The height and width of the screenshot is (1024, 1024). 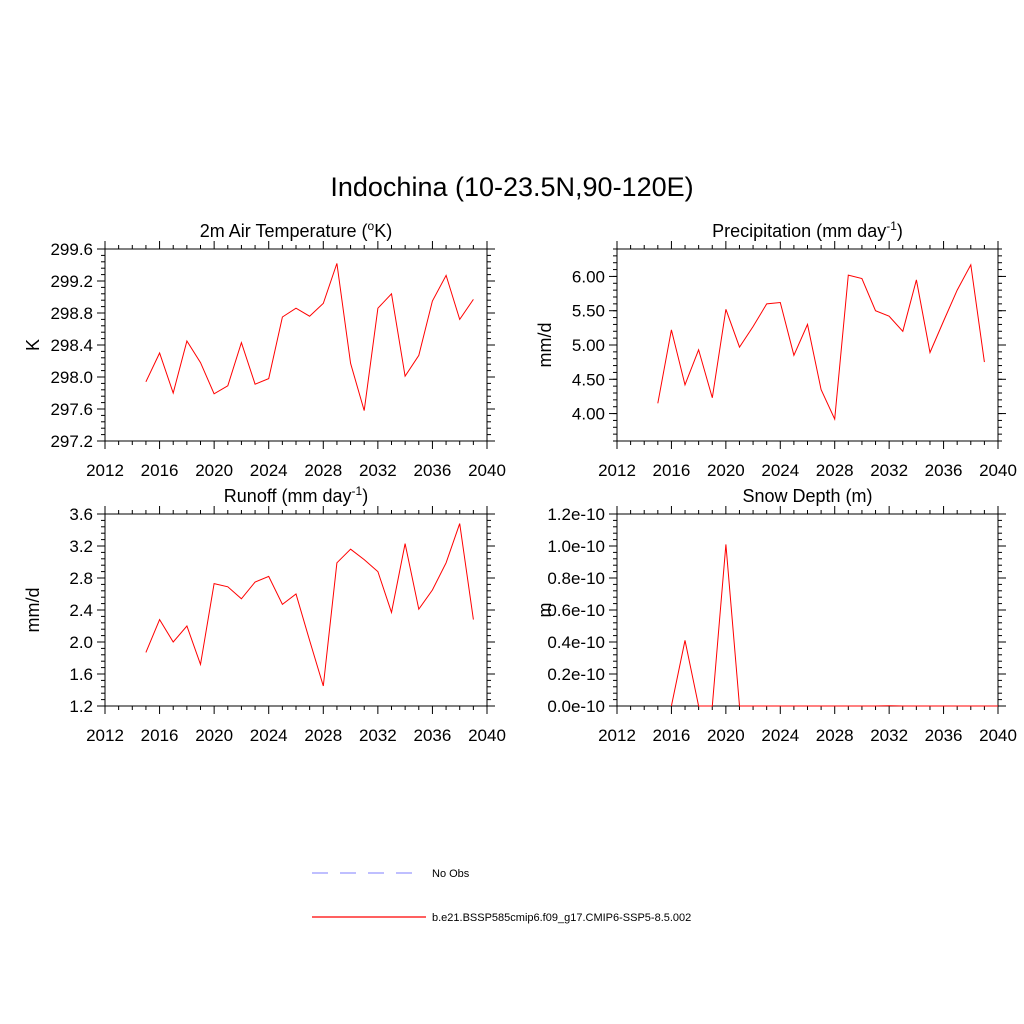 I want to click on y-tick-label: 4.00, so click(x=588, y=414).